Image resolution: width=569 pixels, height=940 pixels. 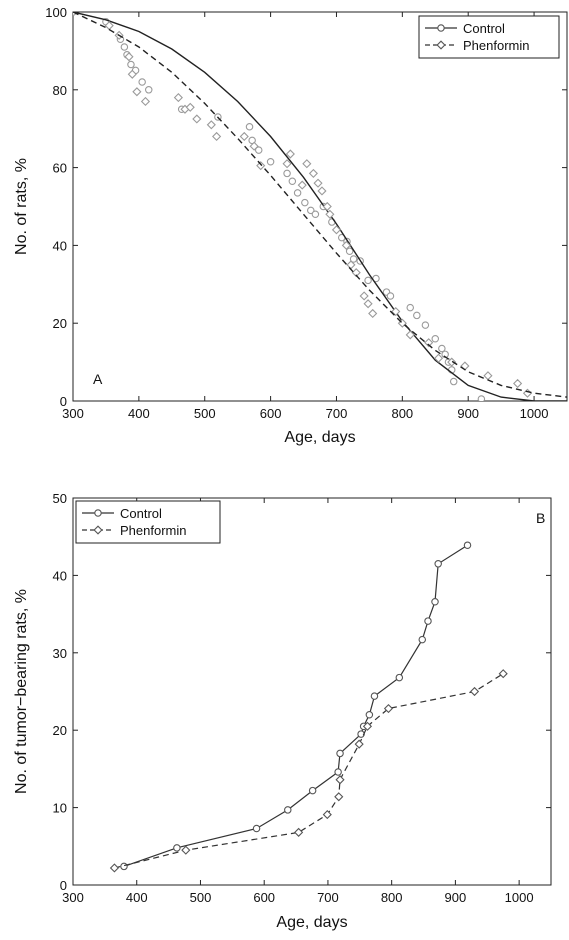 What do you see at coordinates (484, 28) in the screenshot?
I see `panel-a-legend-control-label: Control` at bounding box center [484, 28].